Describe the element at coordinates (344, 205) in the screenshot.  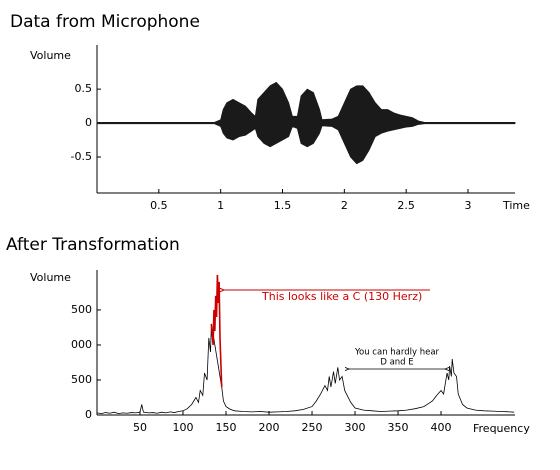
I see `x-tick-label: 2` at that location.